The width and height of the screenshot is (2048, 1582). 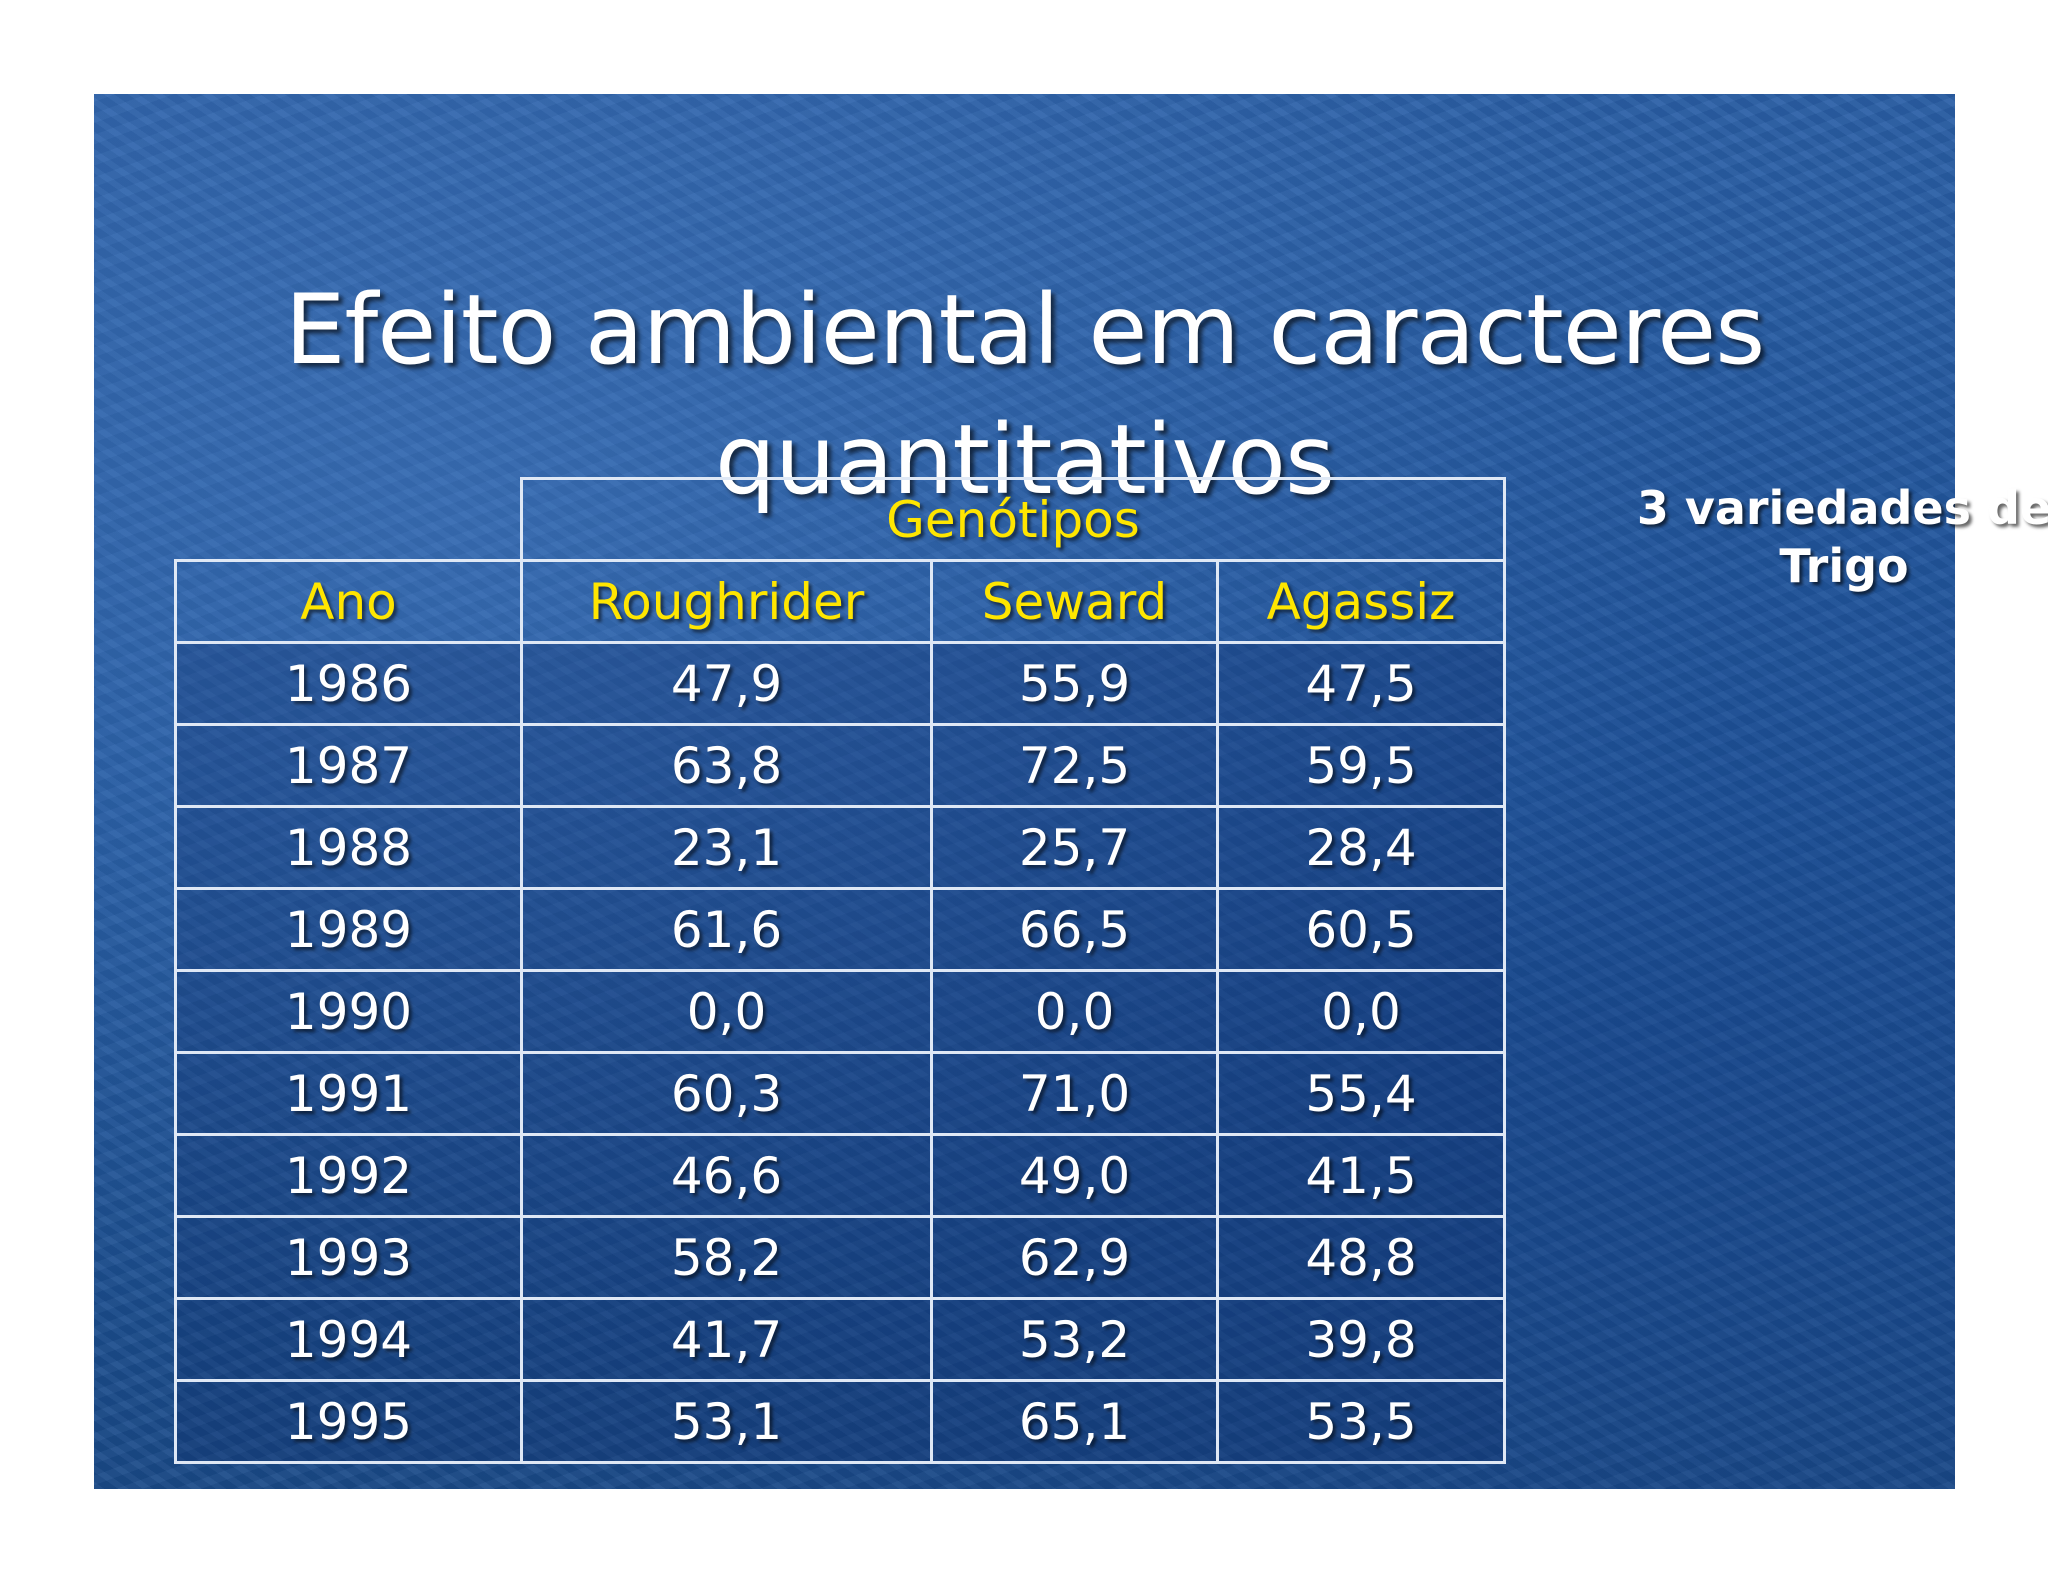 I want to click on table-cell: 1995, so click(x=348, y=1421).